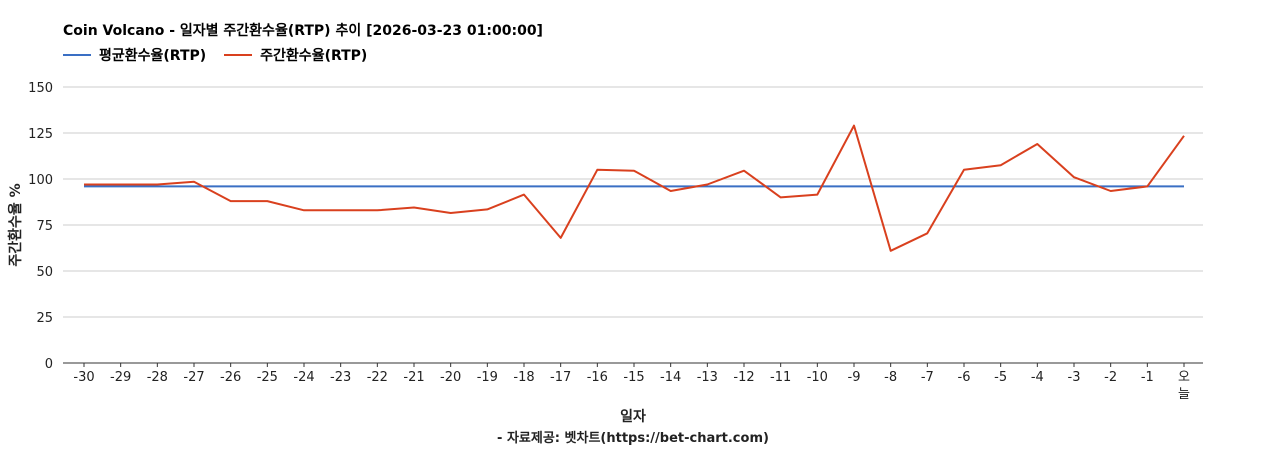 Image resolution: width=1268 pixels, height=450 pixels. What do you see at coordinates (1147, 377) in the screenshot?
I see `x-tick-label: -1` at bounding box center [1147, 377].